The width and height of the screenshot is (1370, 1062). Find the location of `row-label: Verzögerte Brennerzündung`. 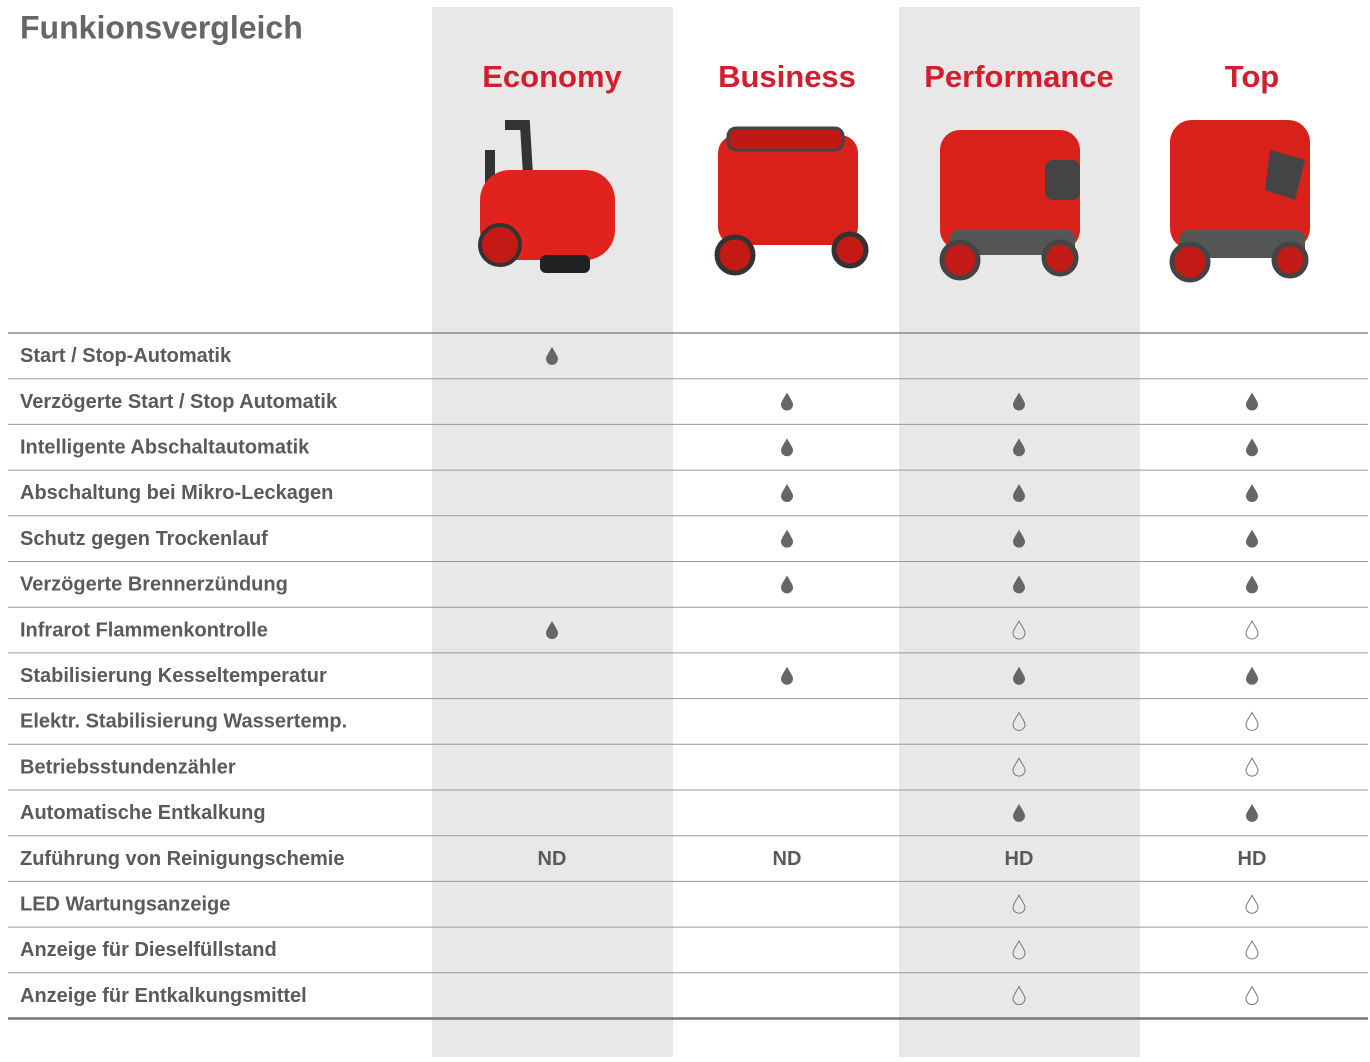

row-label: Verzögerte Brennerzündung is located at coordinates (154, 585).